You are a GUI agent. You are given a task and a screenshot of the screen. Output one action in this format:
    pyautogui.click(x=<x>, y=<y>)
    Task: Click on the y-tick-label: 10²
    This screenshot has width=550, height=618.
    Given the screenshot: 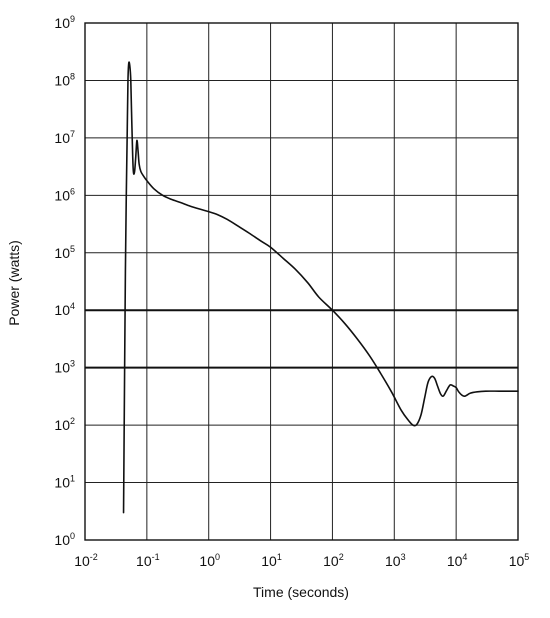 What is the action you would take?
    pyautogui.click(x=64, y=424)
    